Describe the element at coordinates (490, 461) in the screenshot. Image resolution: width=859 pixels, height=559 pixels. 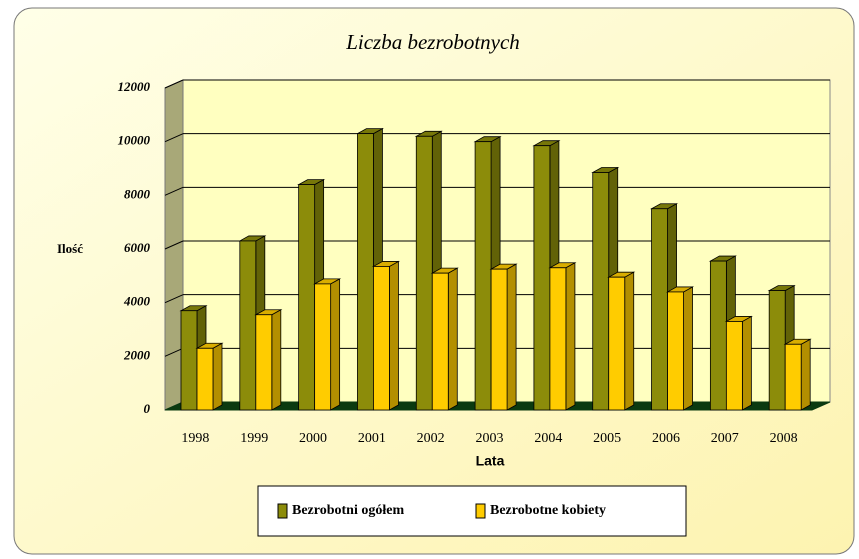
I see `x-axis-label: Lata` at that location.